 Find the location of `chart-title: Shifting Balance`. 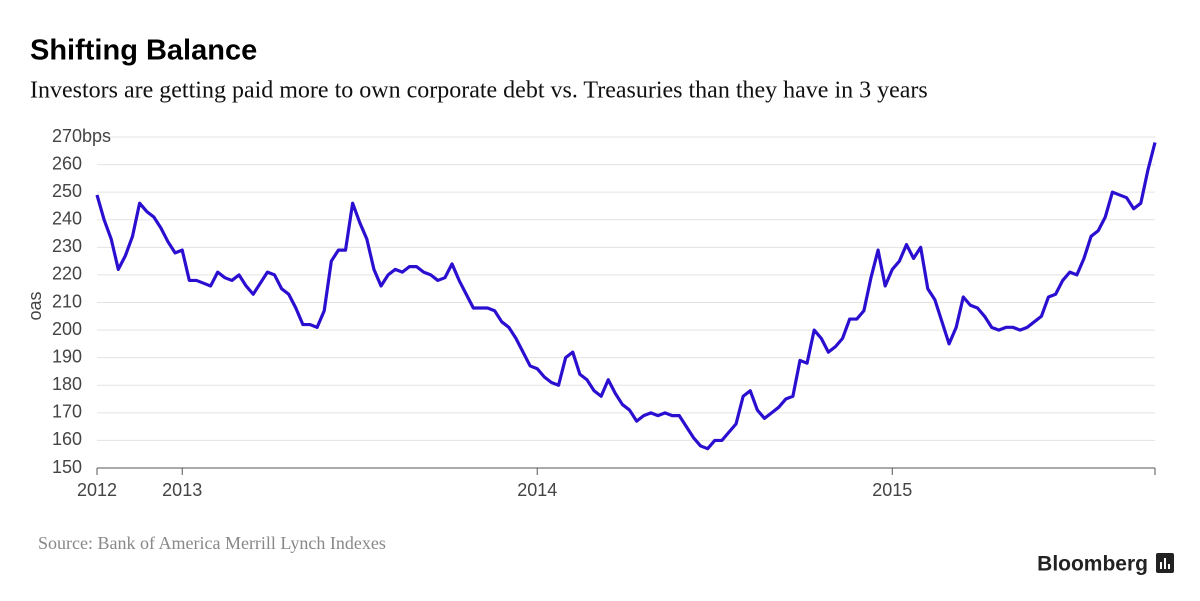

chart-title: Shifting Balance is located at coordinates (143, 51).